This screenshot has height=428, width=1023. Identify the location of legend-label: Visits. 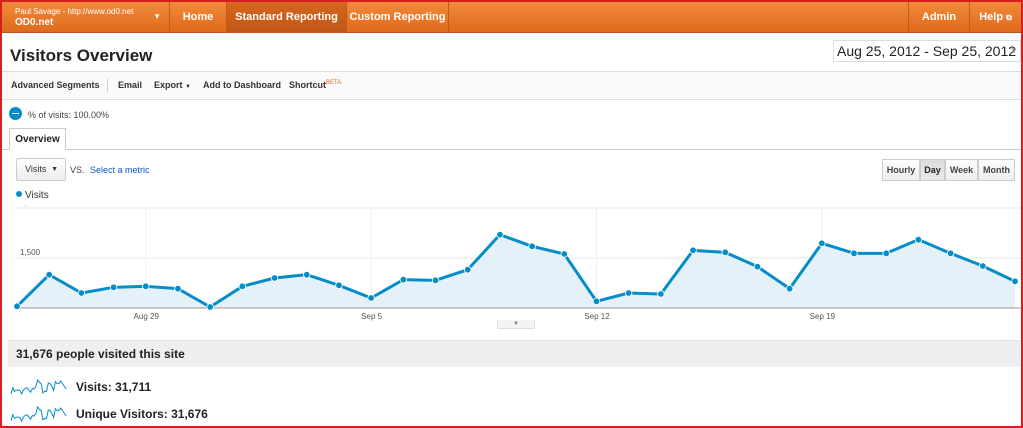
(37, 195).